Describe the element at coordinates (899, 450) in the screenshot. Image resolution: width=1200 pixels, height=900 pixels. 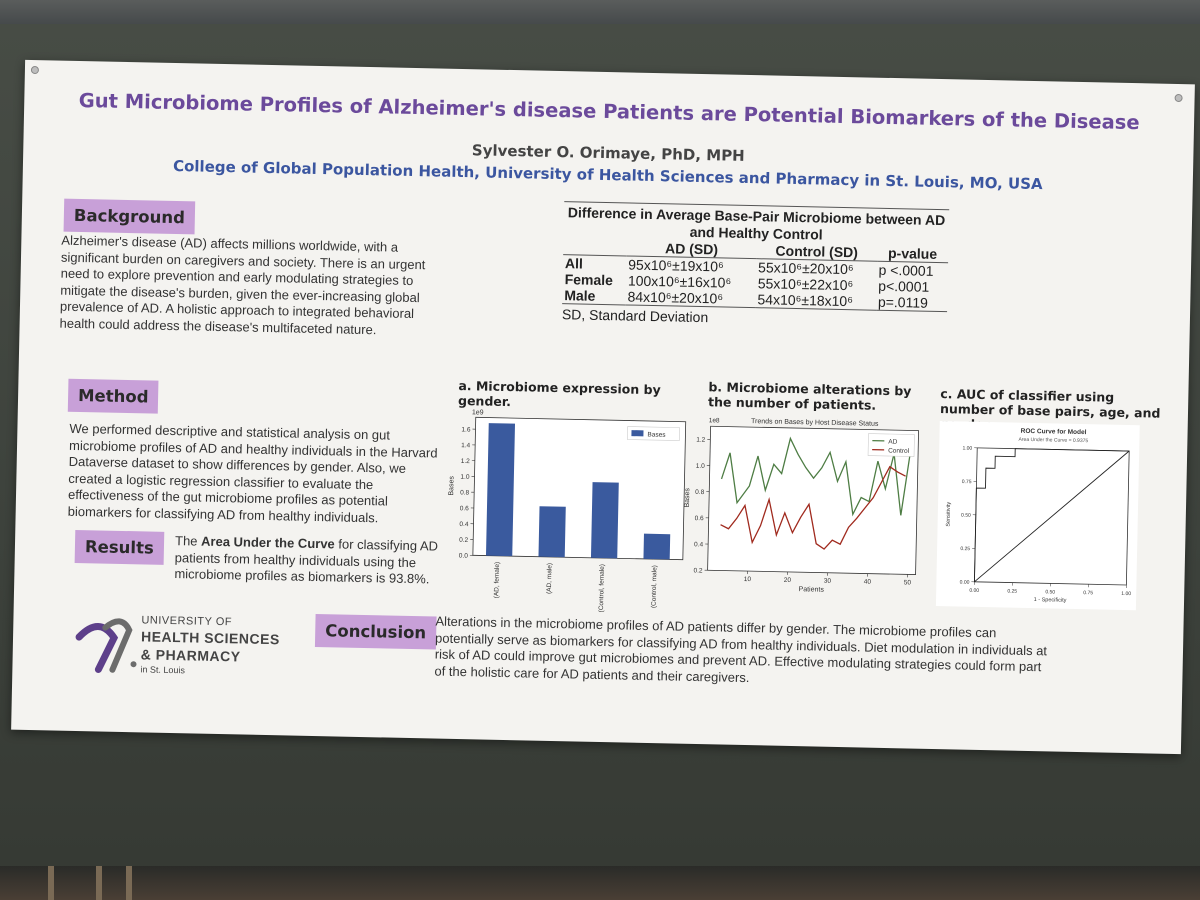
I see `legend-label: Control` at that location.